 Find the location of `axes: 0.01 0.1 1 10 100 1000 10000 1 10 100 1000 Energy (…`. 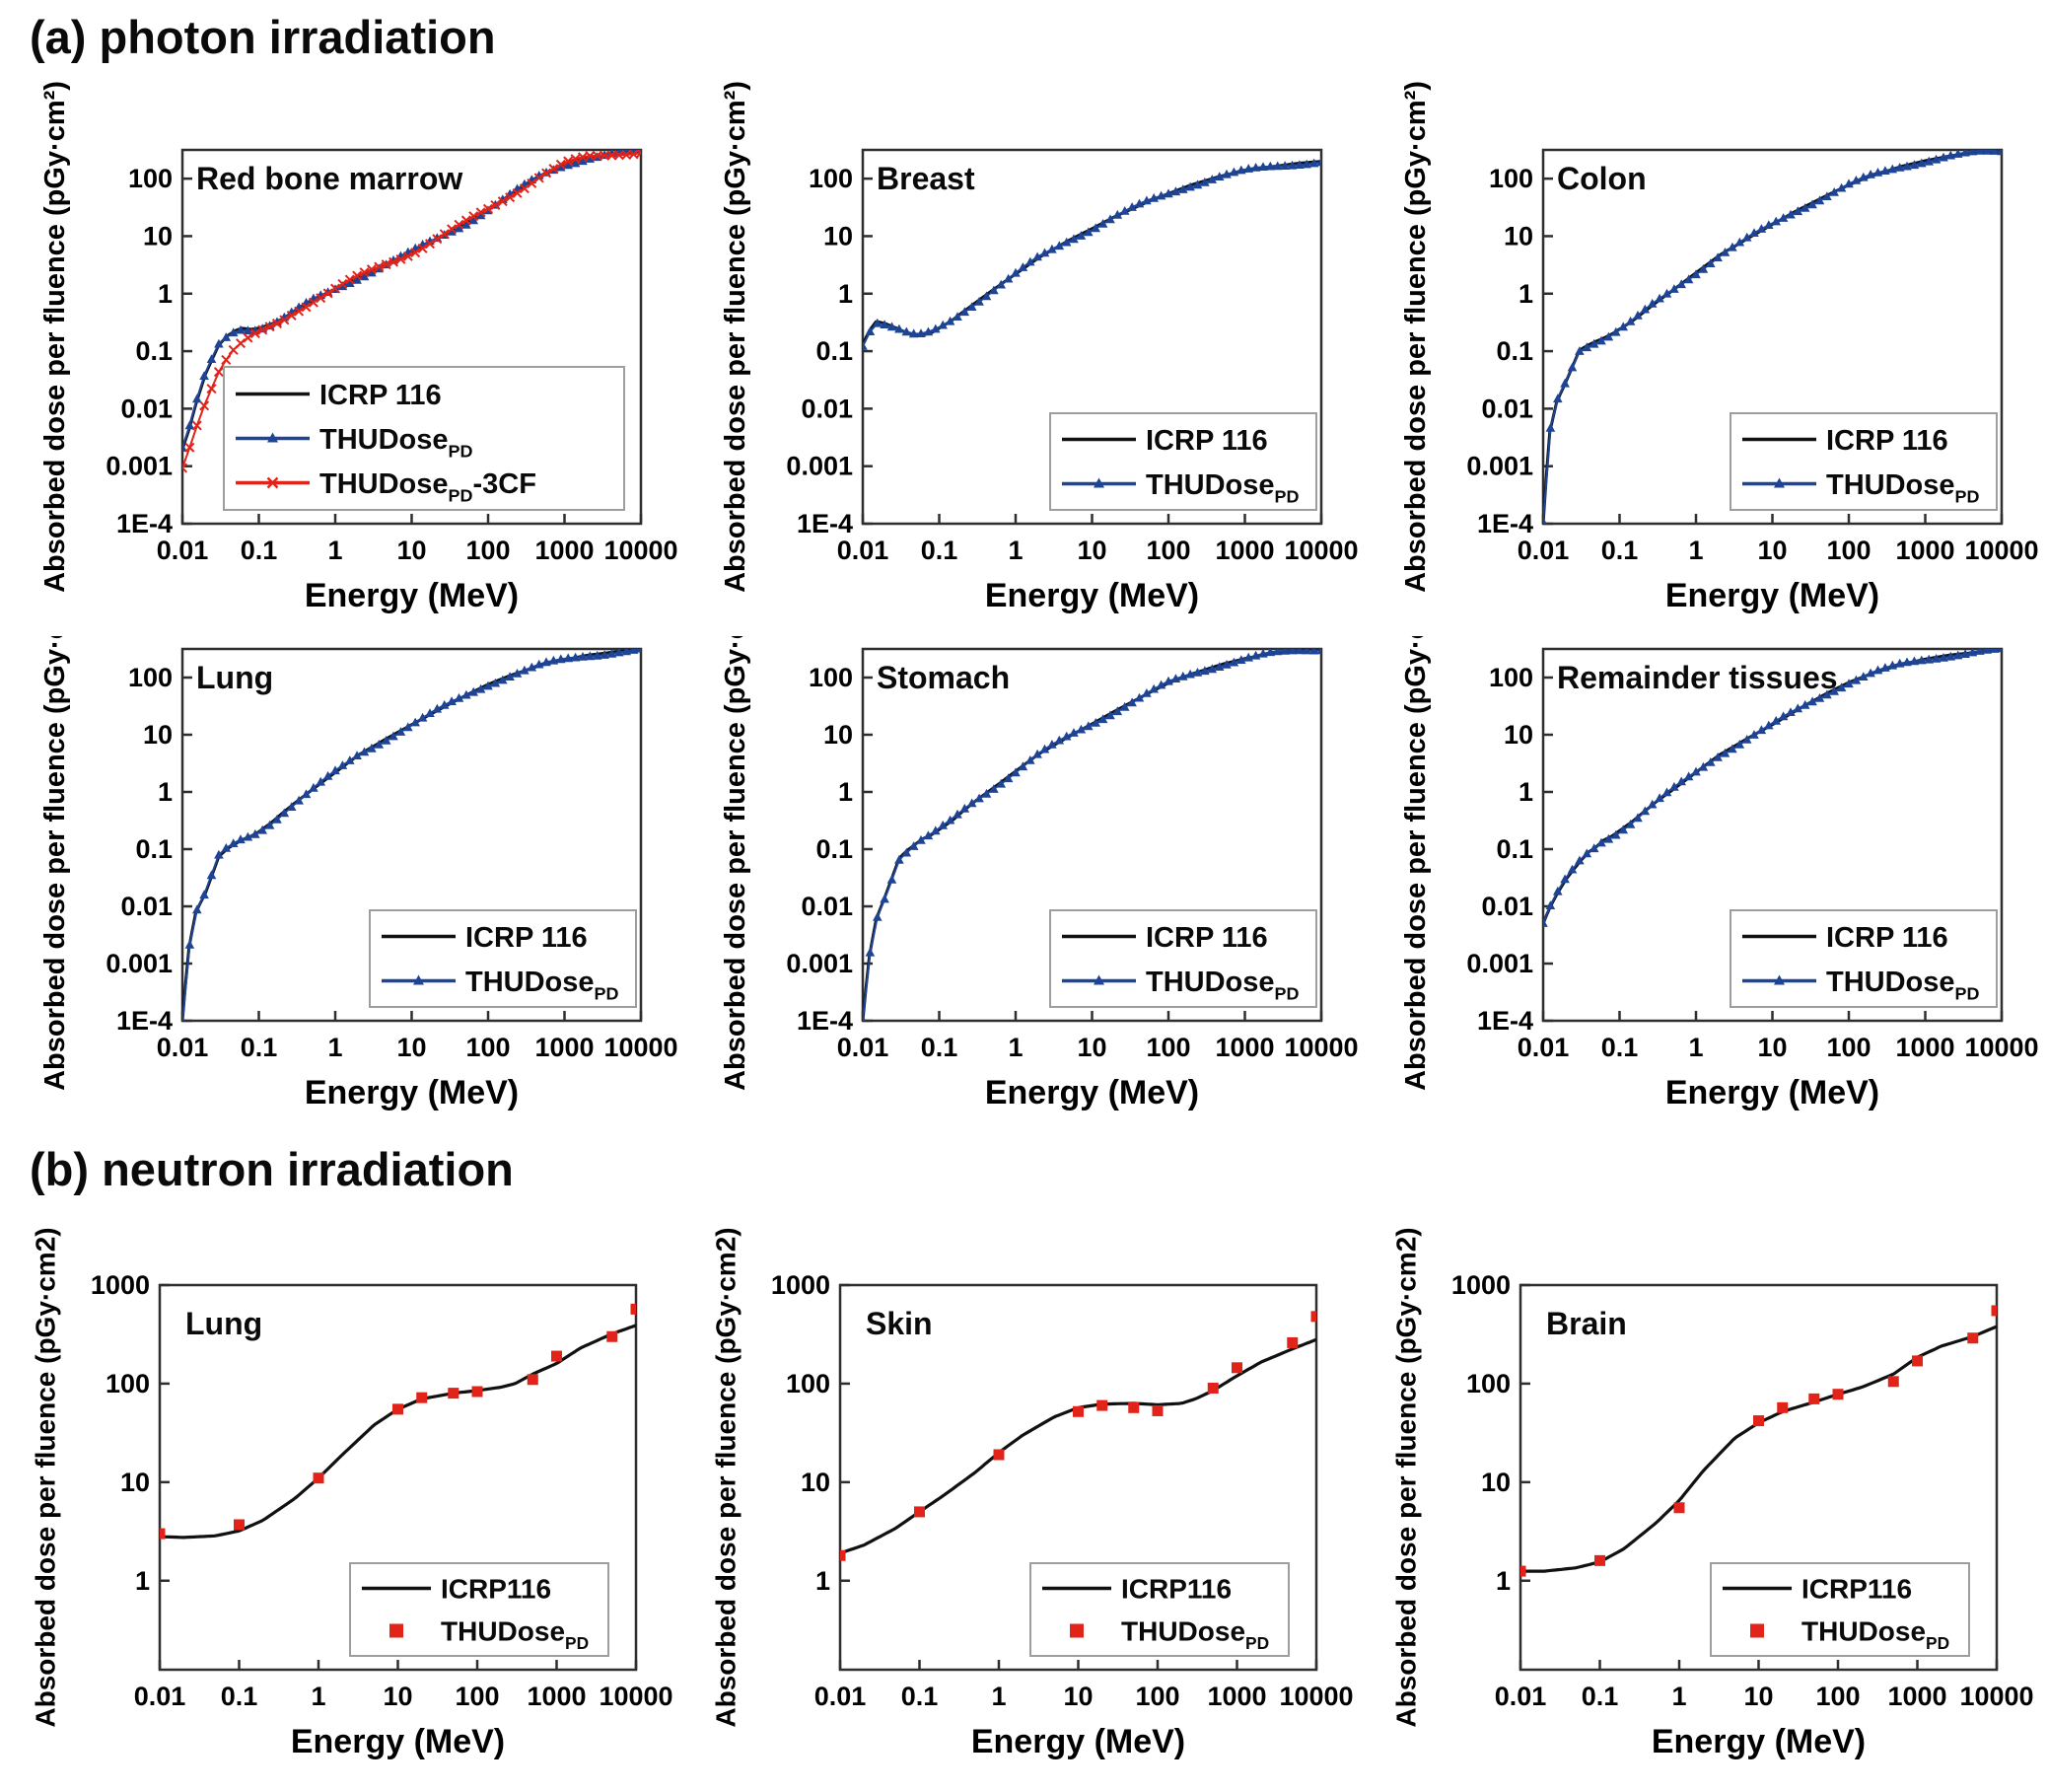

axes: 0.01 0.1 1 10 100 1000 10000 1 10 100 1000 Energy (… is located at coordinates (352, 1493).